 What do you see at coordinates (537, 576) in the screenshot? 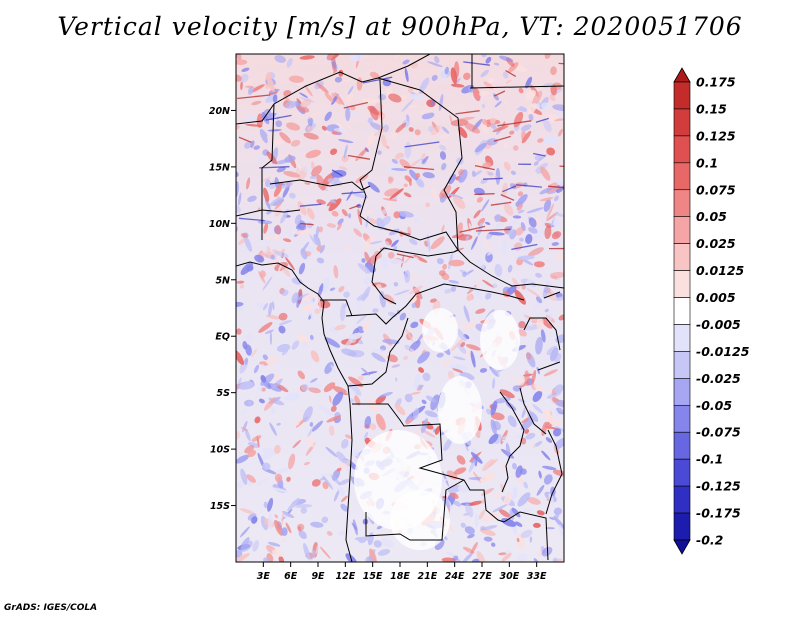
I see `lon-tick-label: 33E` at bounding box center [537, 576].